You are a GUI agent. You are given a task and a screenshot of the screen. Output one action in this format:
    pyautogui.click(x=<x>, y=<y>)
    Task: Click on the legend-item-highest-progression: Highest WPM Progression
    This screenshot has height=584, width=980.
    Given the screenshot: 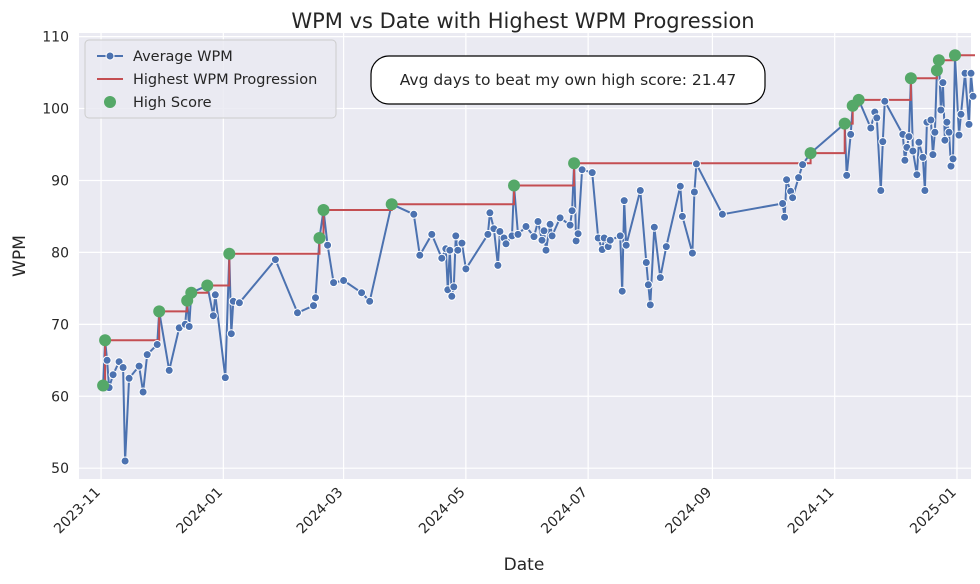 What is the action you would take?
    pyautogui.click(x=207, y=80)
    